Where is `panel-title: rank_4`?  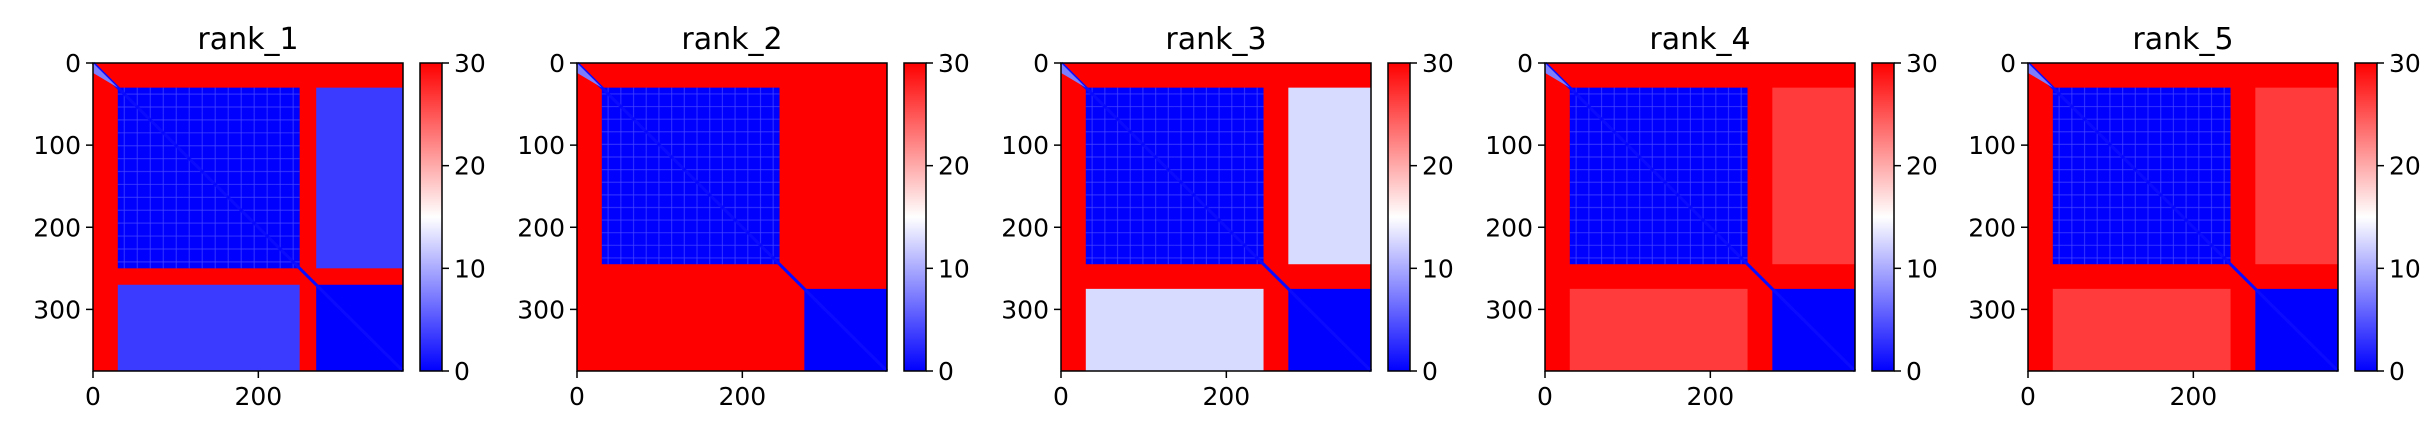
panel-title: rank_4 is located at coordinates (1699, 39).